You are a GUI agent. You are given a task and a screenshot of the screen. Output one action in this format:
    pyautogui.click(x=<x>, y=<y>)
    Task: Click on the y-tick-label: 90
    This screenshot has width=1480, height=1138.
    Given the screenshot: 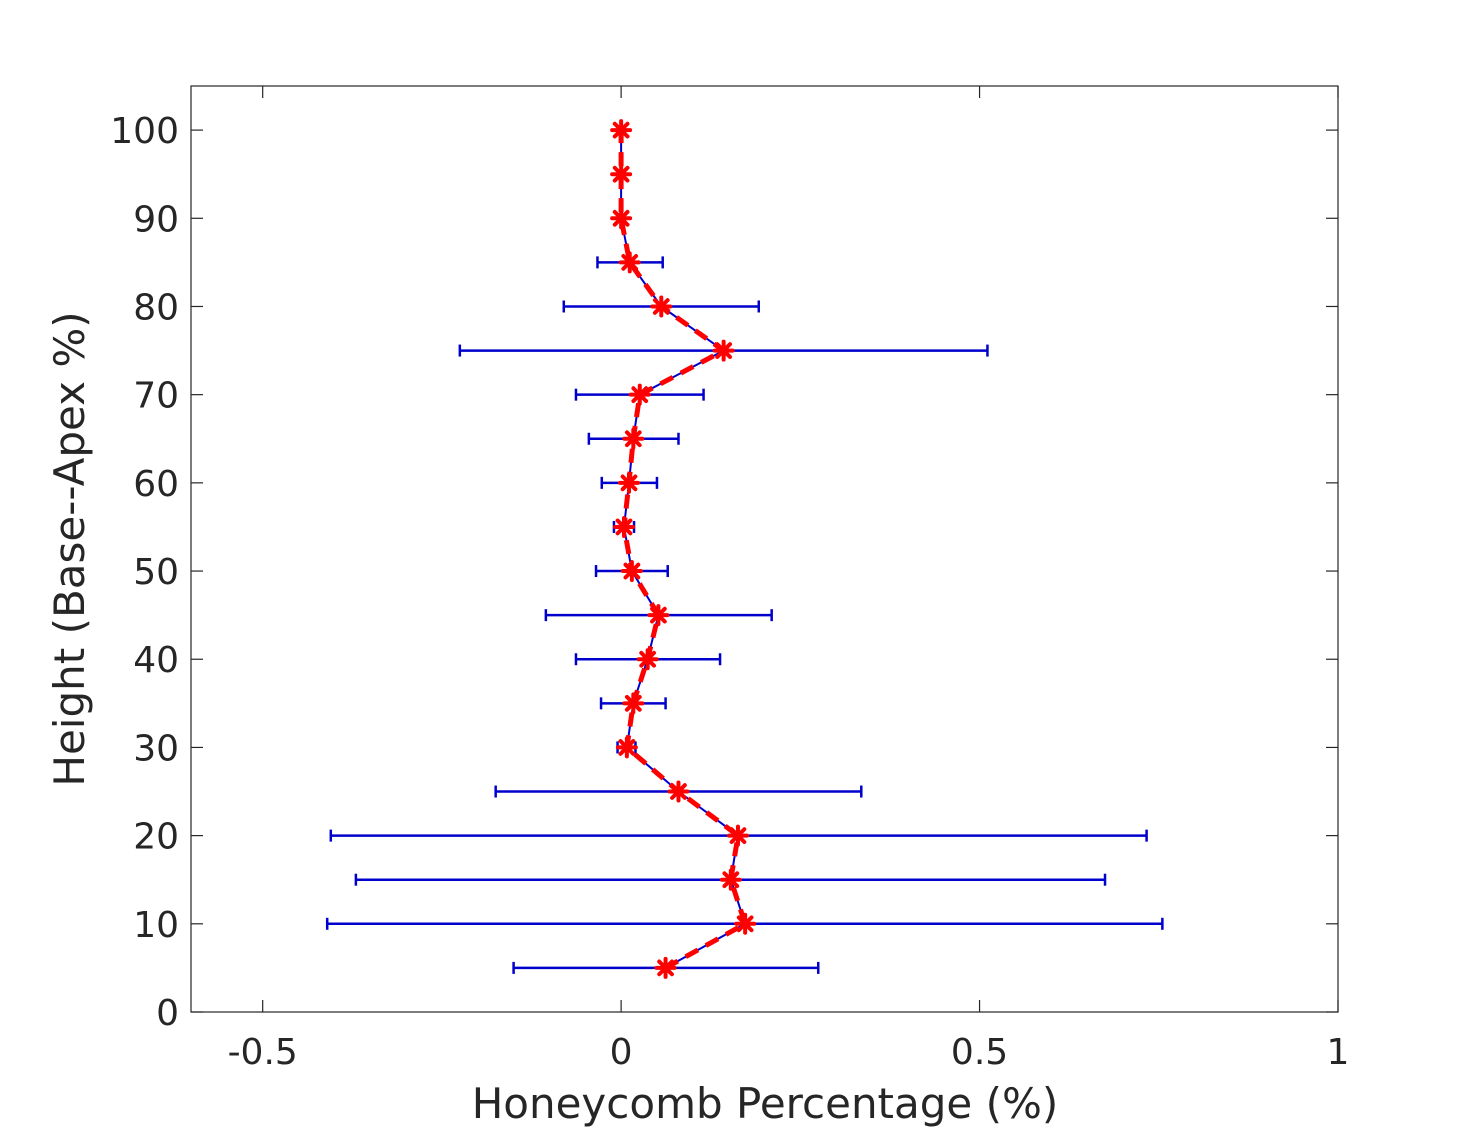 What is the action you would take?
    pyautogui.click(x=156, y=219)
    